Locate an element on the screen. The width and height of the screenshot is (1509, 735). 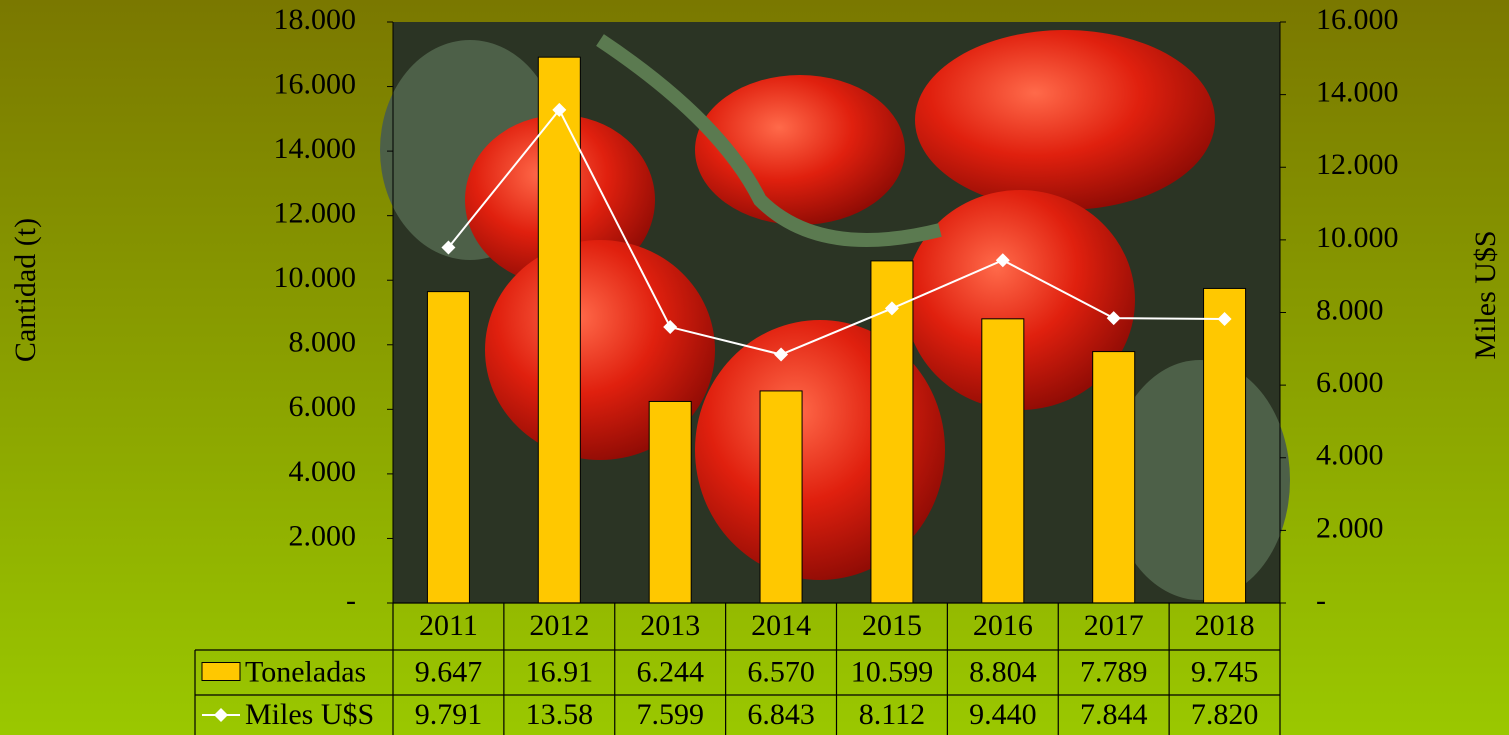
y2-tick-label: 4.000 is located at coordinates (1350, 455).